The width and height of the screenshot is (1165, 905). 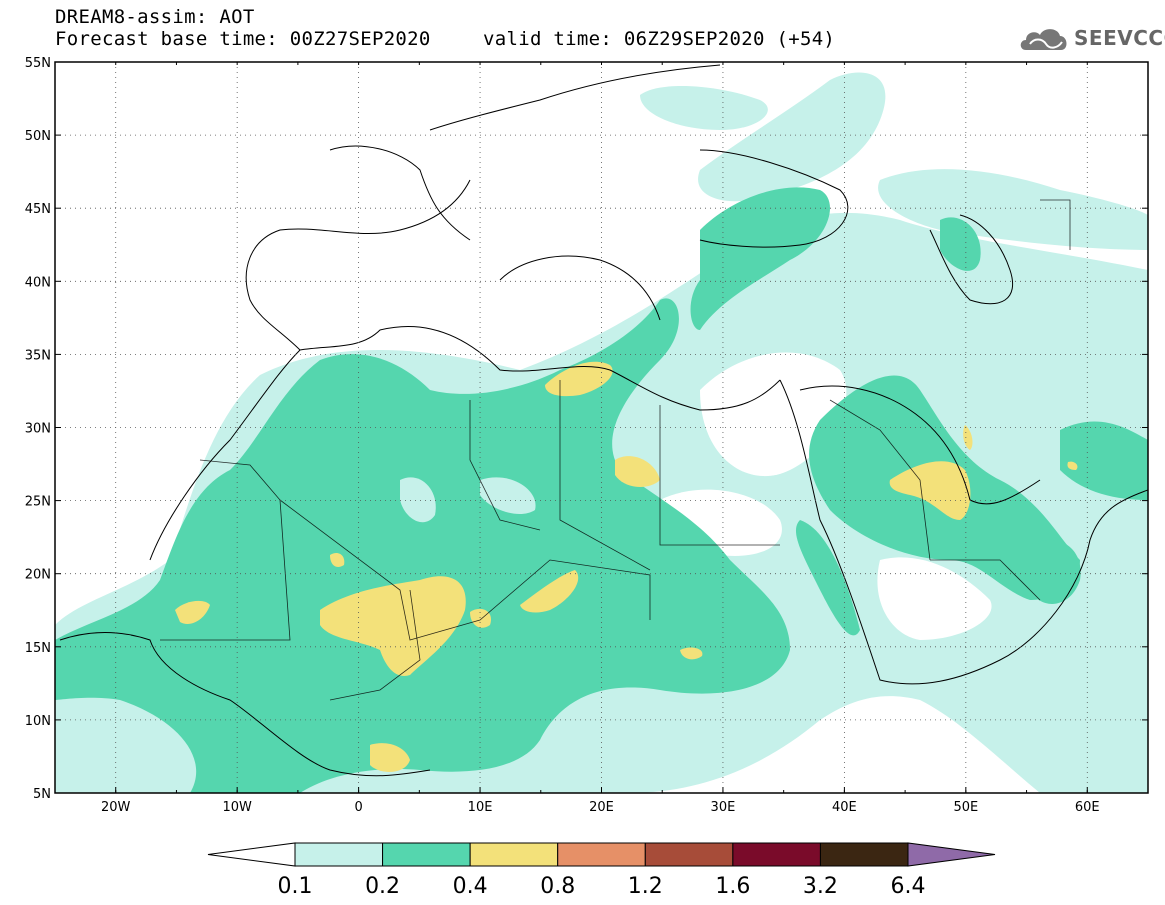 What do you see at coordinates (237, 807) in the screenshot?
I see `lon-tick-label: 10W` at bounding box center [237, 807].